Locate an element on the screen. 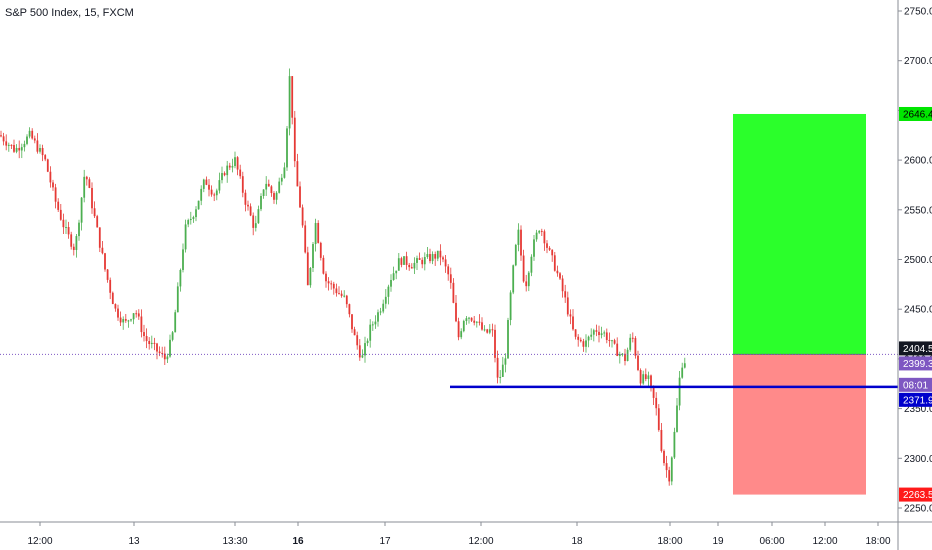  stop-zone is located at coordinates (799, 424).